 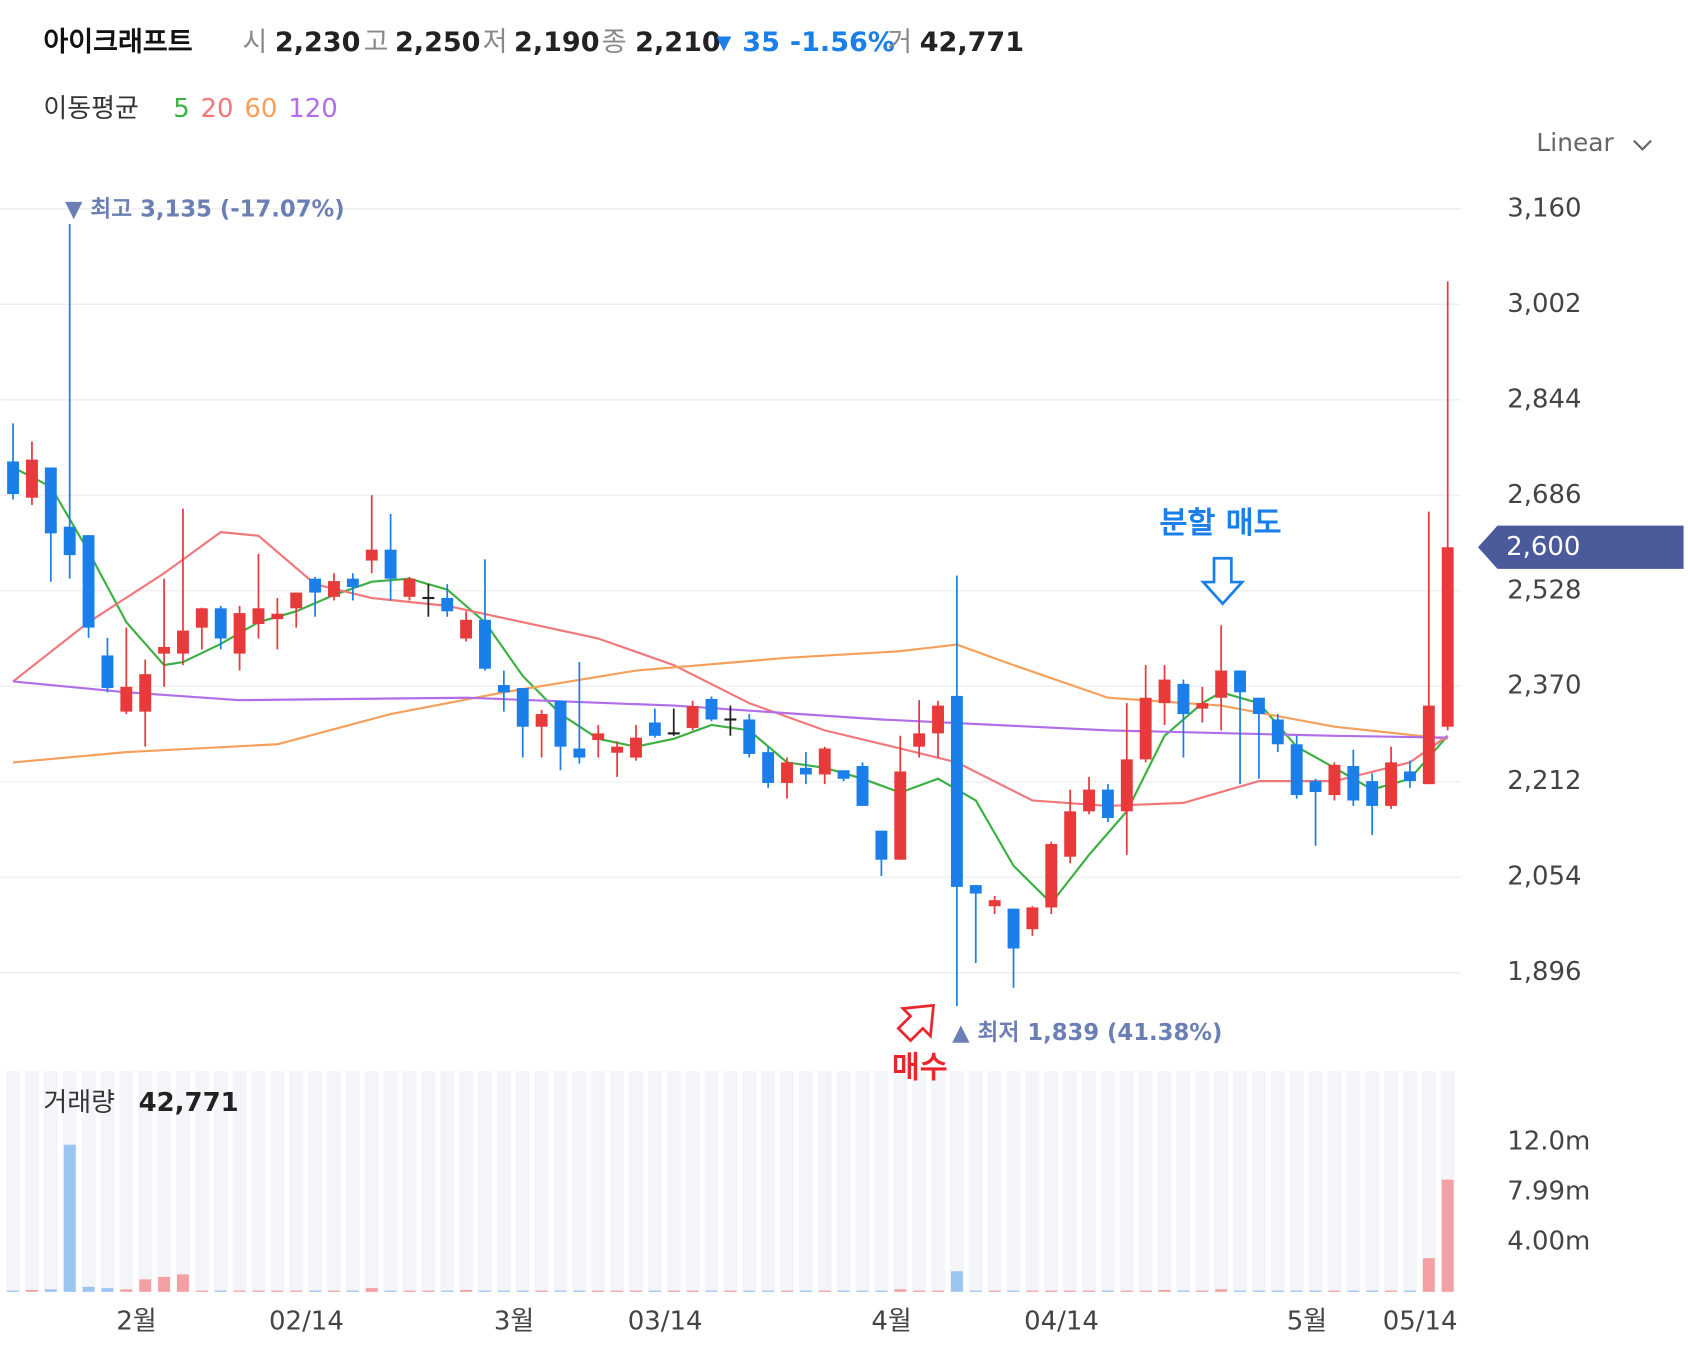 What do you see at coordinates (1544, 686) in the screenshot?
I see `y-tick-label: 2,370` at bounding box center [1544, 686].